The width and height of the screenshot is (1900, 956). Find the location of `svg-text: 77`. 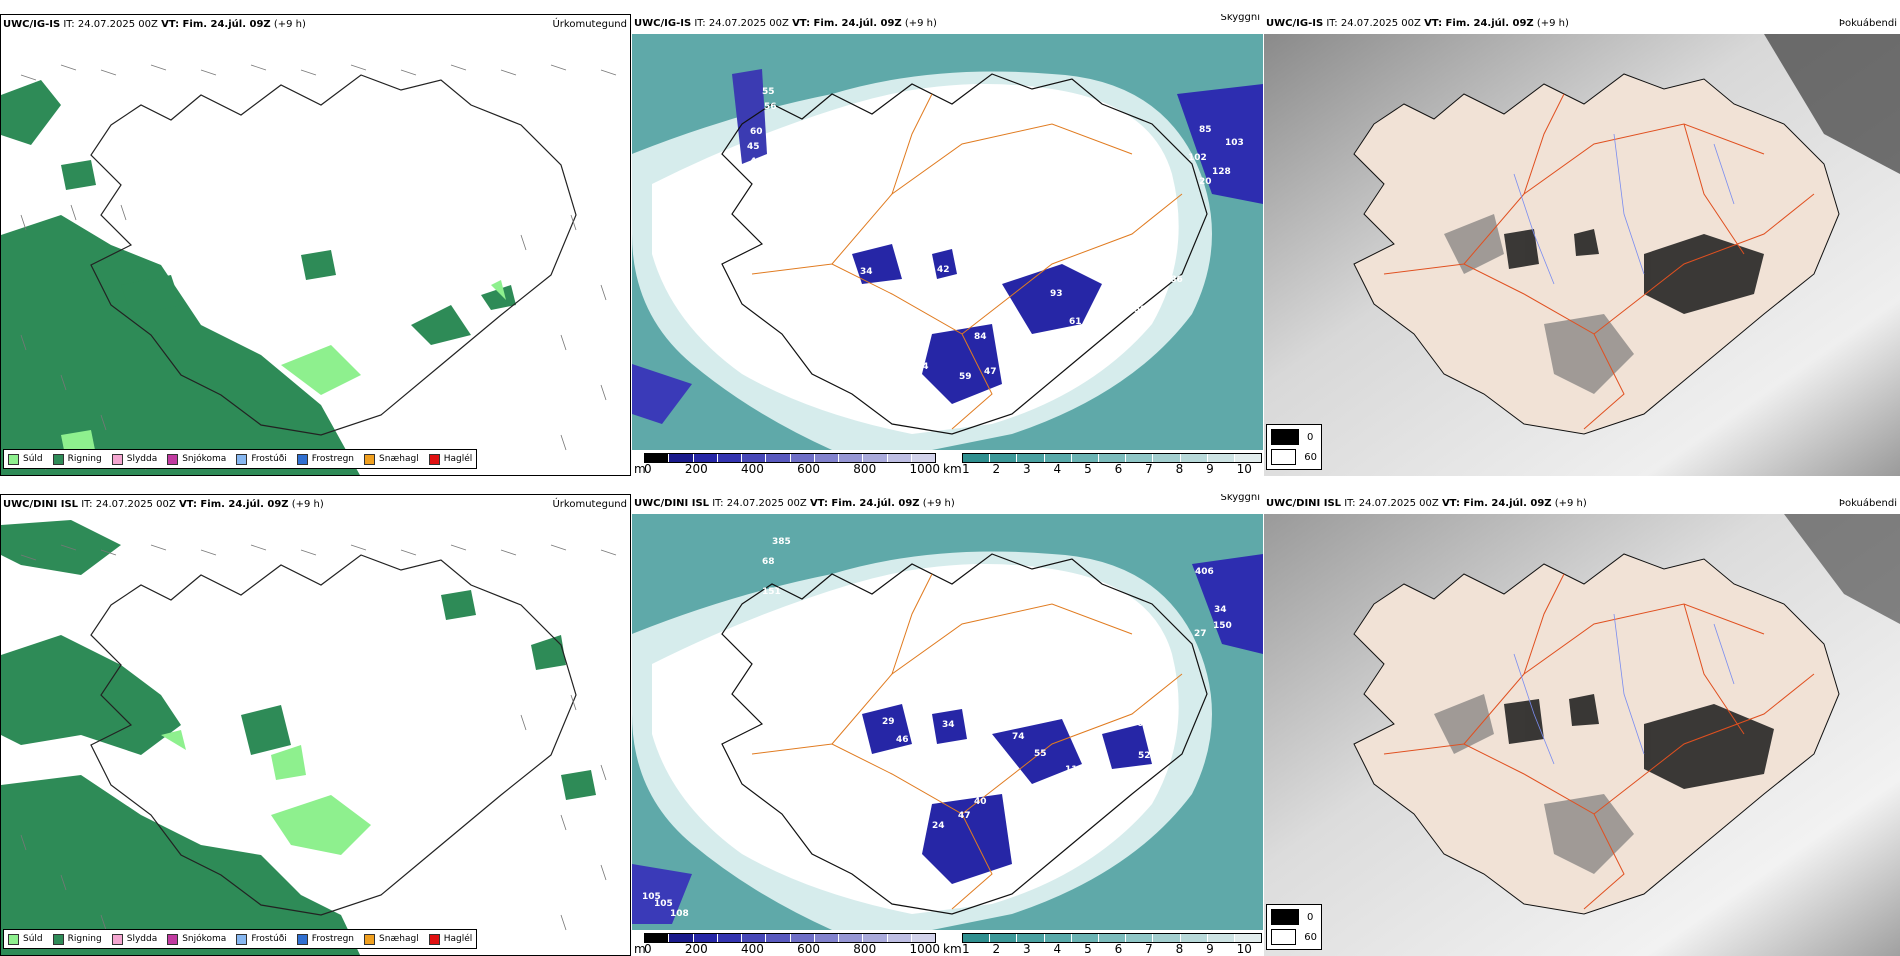

svg-text: 77 is located at coordinates (900, 766).